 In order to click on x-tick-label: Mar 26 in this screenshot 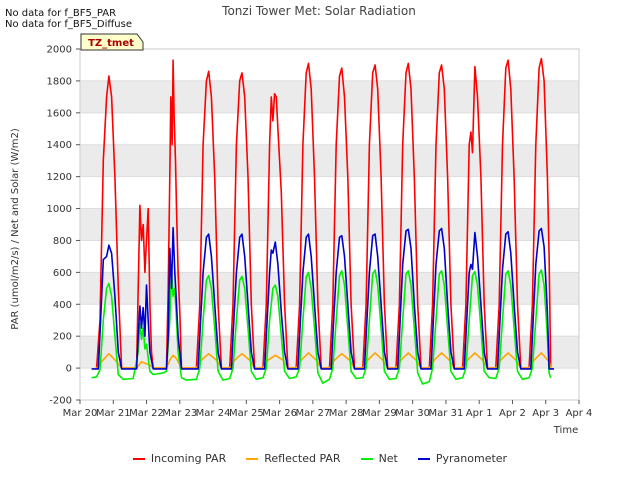, I will do `click(279, 413)`.